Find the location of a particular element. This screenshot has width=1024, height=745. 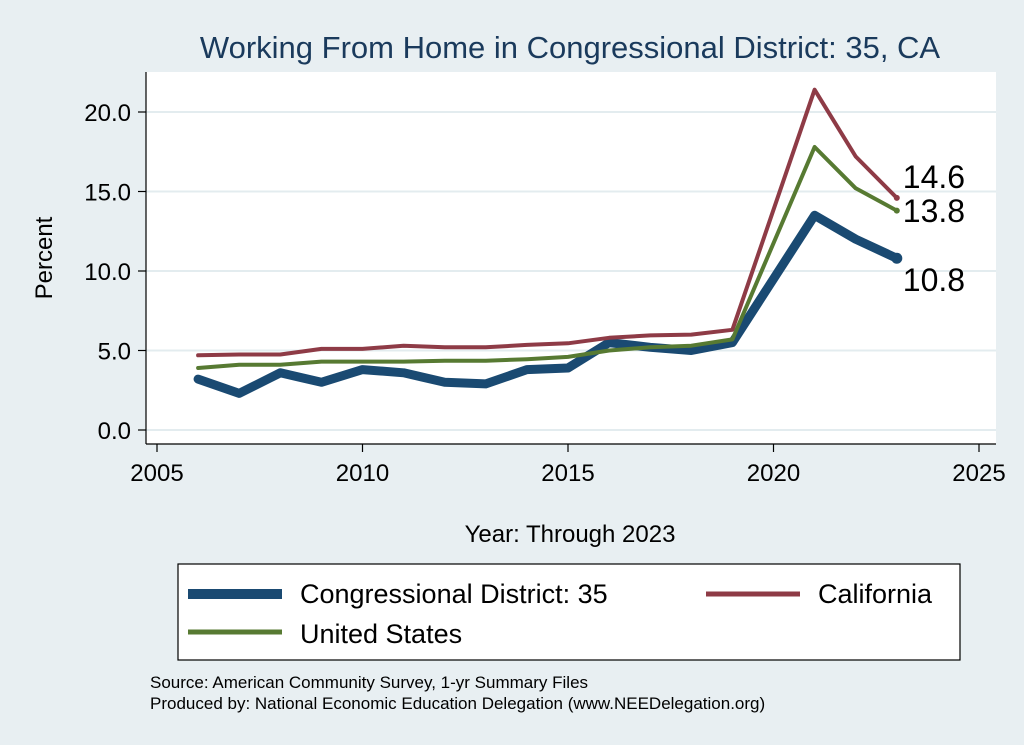

legend-label-california: California is located at coordinates (875, 594).